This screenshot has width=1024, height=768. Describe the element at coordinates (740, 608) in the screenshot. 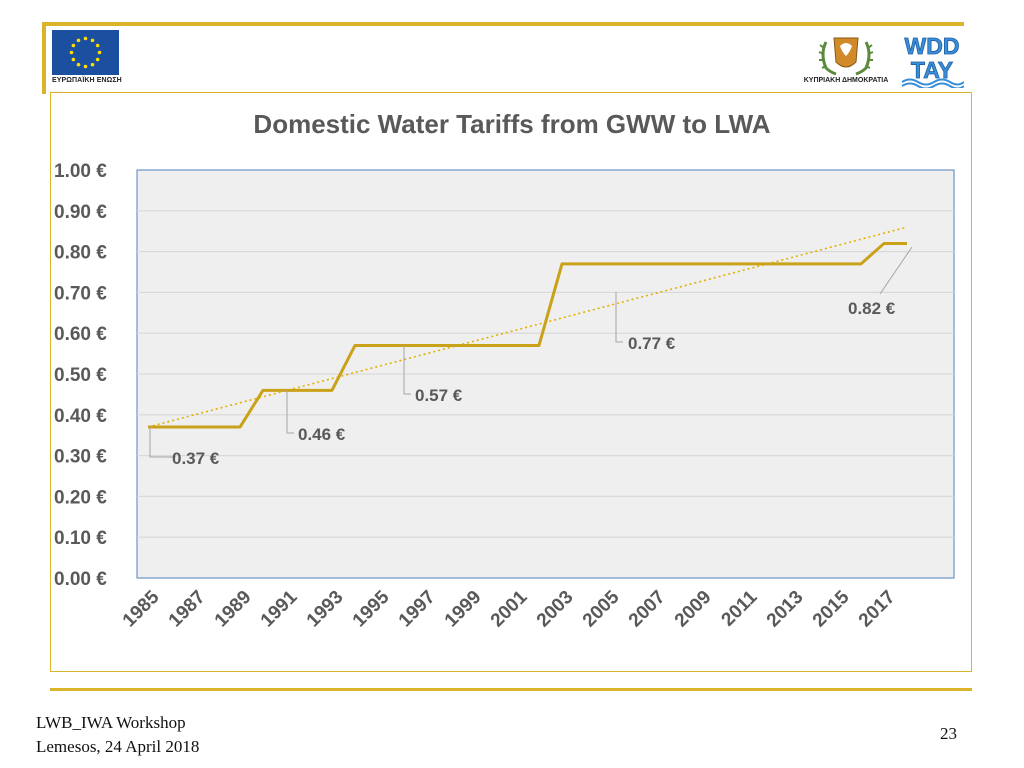

I see `x-tick-label: 2011` at that location.